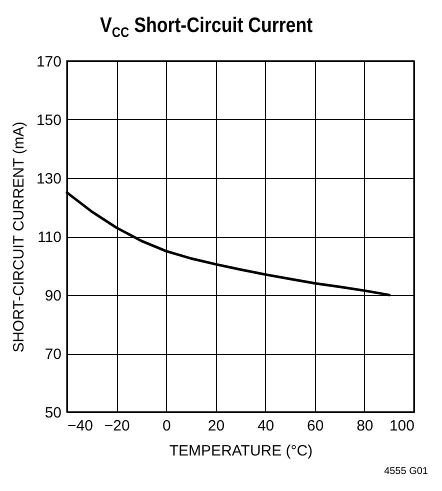 The width and height of the screenshot is (442, 491). What do you see at coordinates (265, 426) in the screenshot?
I see `x-tick-label: 40` at bounding box center [265, 426].